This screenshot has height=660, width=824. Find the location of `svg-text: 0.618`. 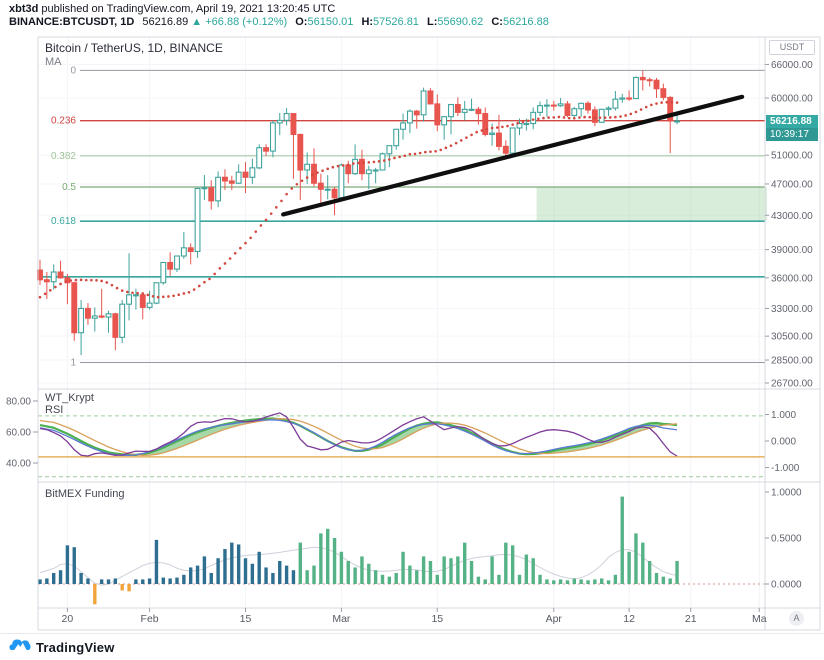

svg-text: 0.618 is located at coordinates (63, 221).